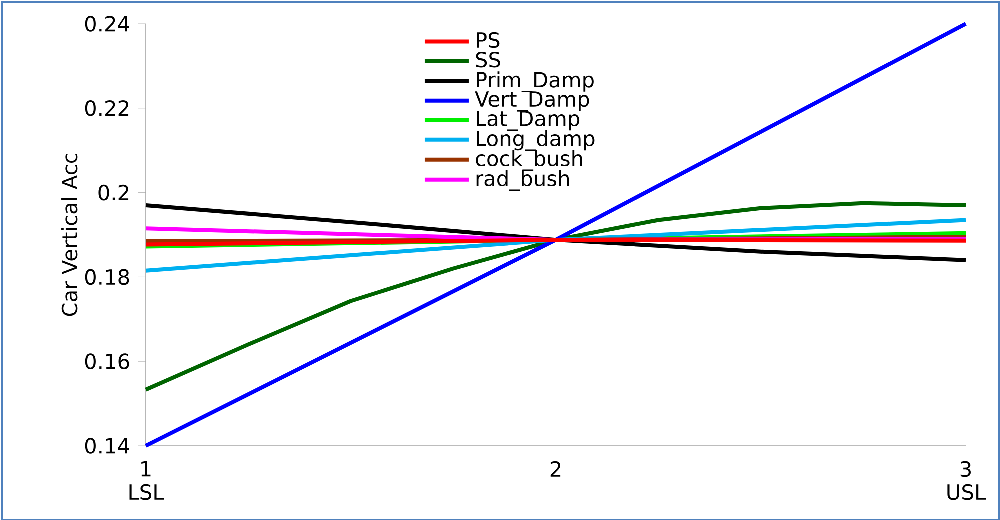  Describe the element at coordinates (107, 446) in the screenshot. I see `y-tick-label: 0.14` at that location.